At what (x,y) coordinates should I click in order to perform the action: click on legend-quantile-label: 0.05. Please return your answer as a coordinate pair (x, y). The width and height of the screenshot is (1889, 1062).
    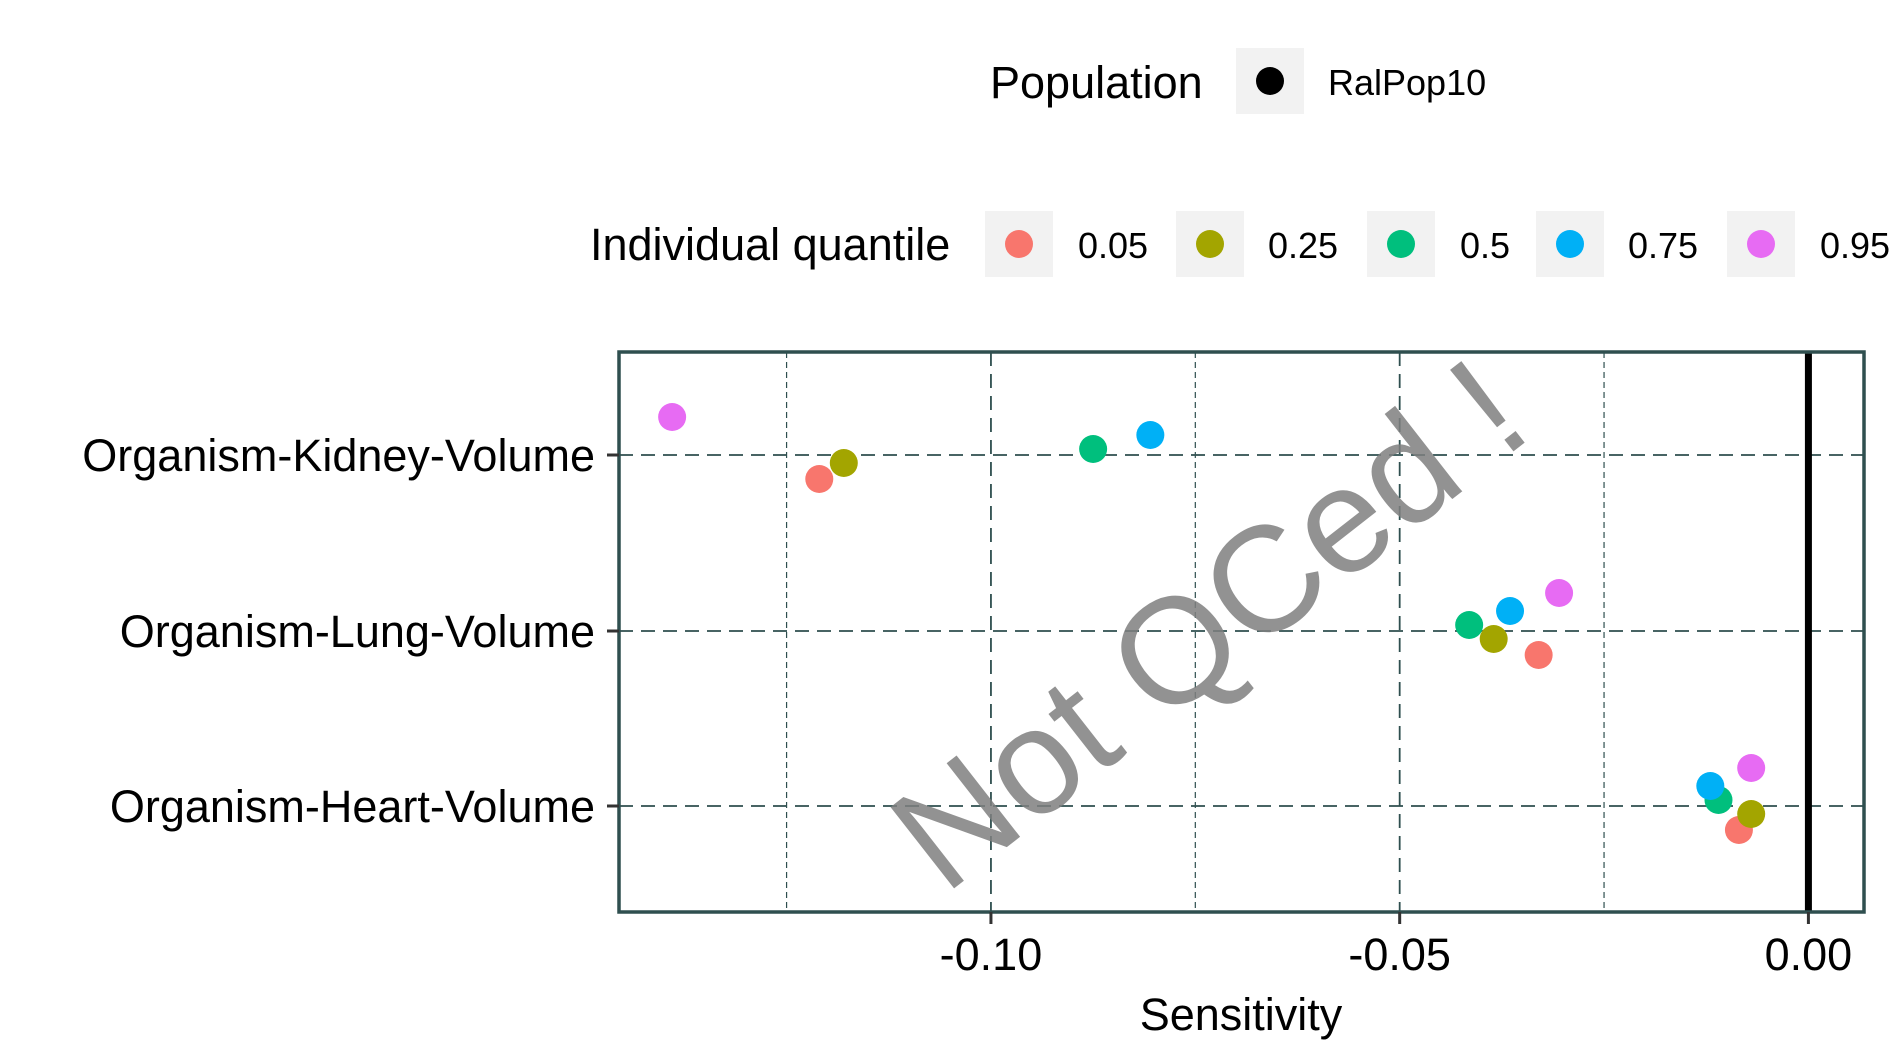
    Looking at the image, I should click on (1113, 245).